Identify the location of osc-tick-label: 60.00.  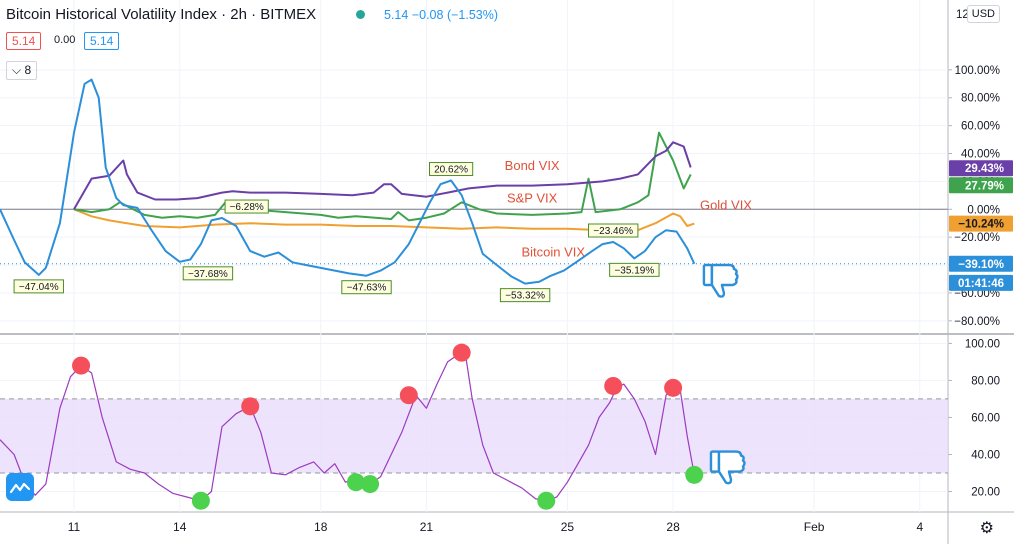
(985, 418).